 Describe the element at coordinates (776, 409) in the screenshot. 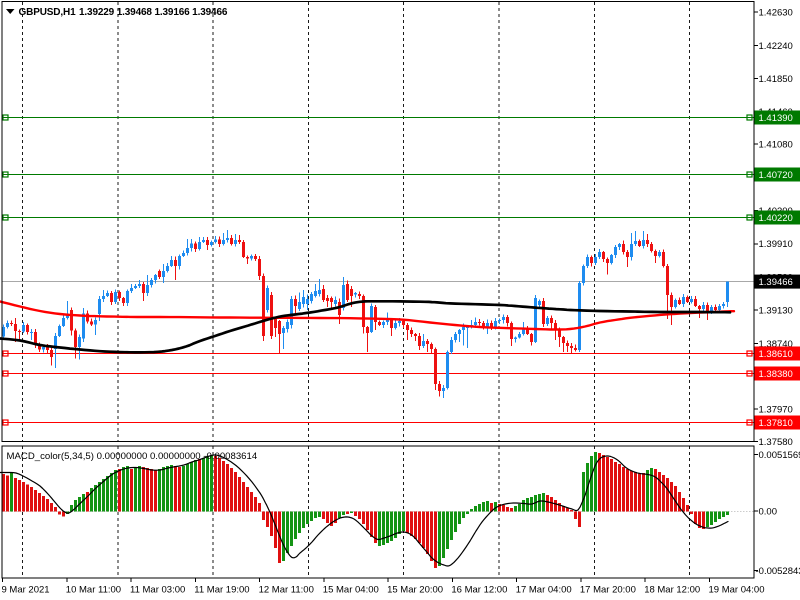

I see `svg-text: 1.37970` at that location.